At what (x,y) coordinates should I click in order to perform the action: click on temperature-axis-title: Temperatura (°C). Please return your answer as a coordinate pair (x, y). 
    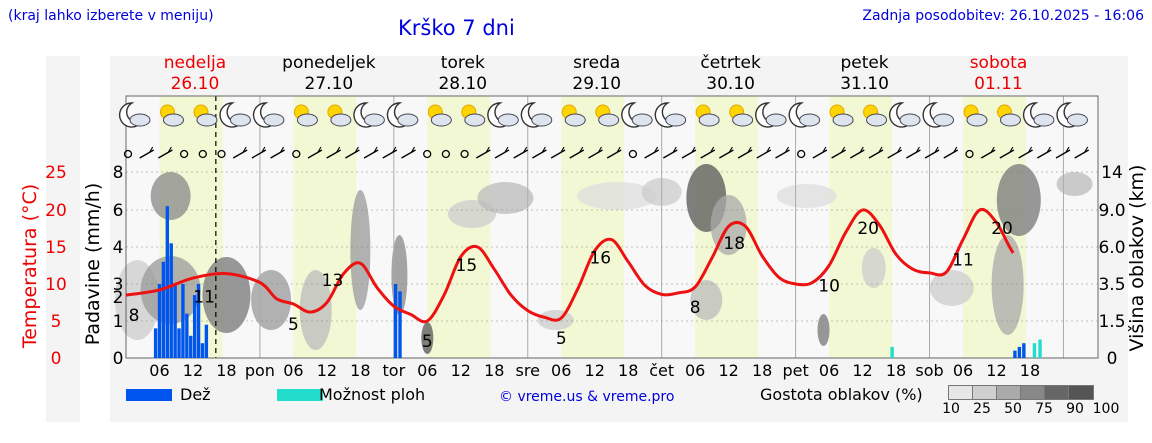
    Looking at the image, I should click on (30, 266).